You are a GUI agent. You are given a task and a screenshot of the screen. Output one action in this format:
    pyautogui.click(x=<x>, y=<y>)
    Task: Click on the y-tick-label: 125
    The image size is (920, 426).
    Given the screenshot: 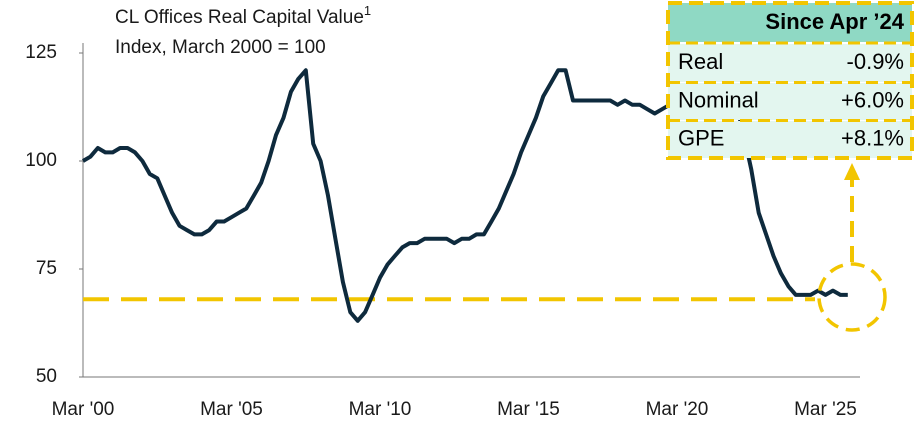 What is the action you would take?
    pyautogui.click(x=41, y=52)
    